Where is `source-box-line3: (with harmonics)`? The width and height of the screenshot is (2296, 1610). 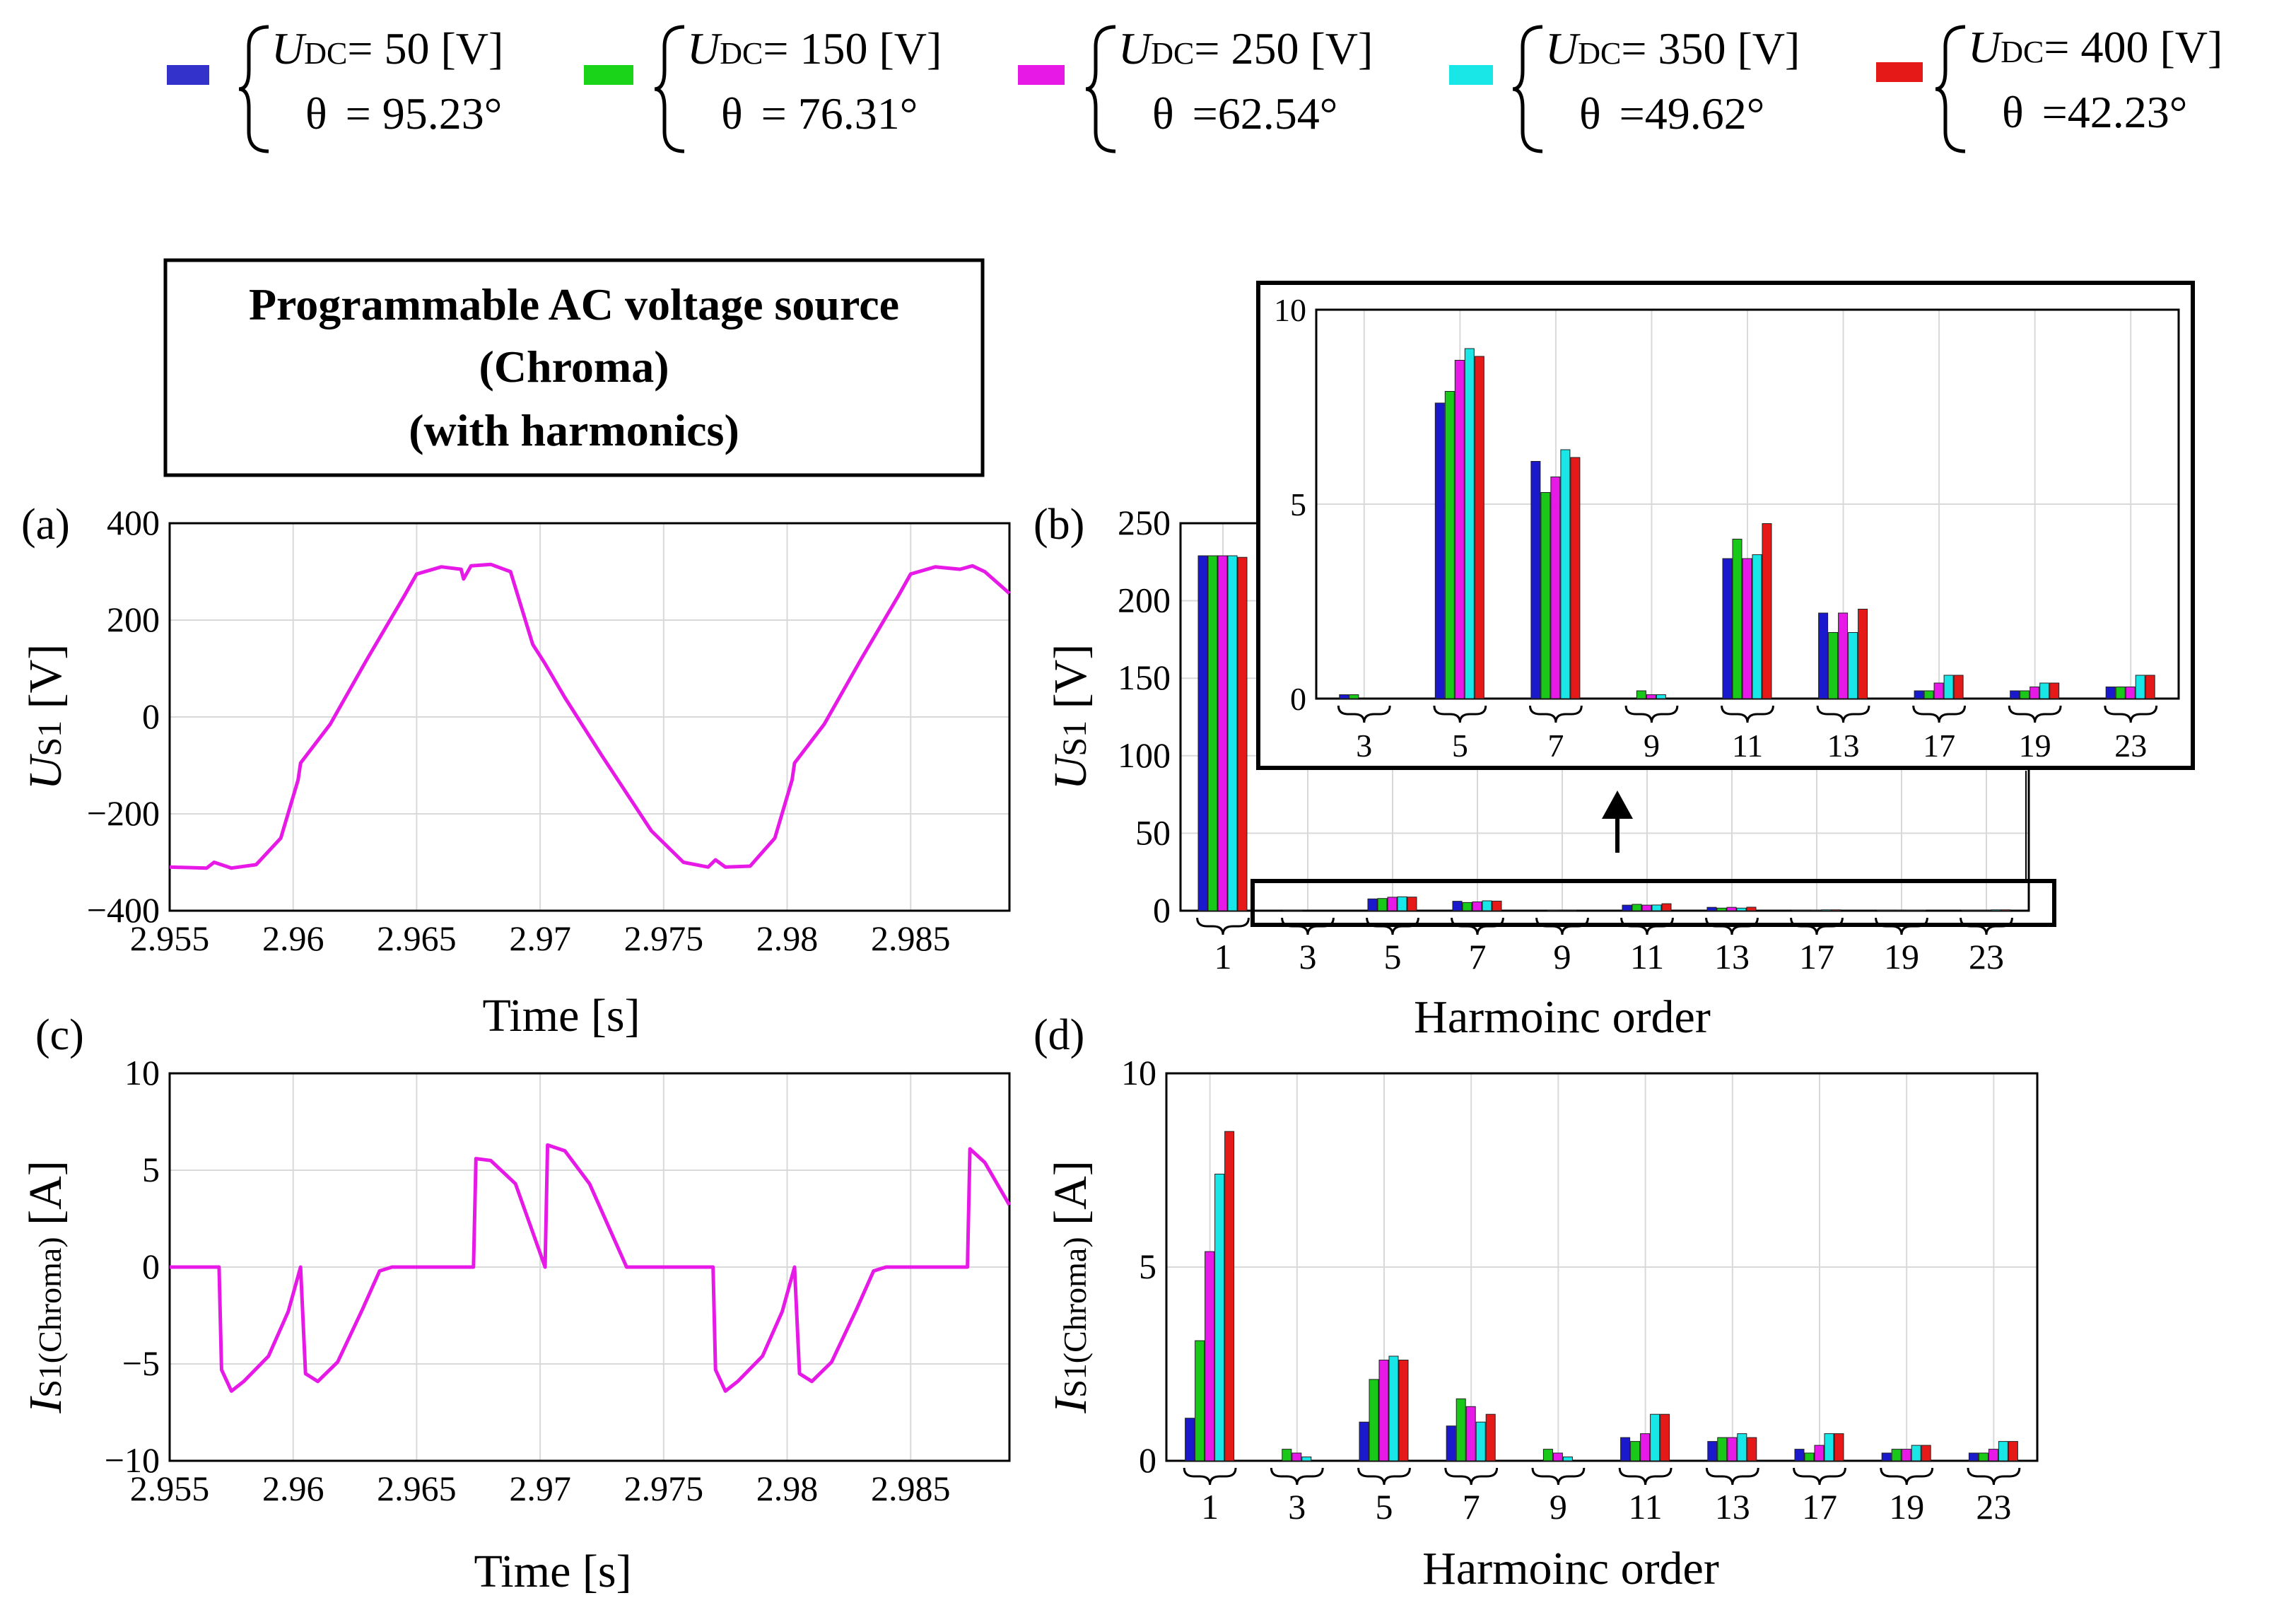 source-box-line3: (with harmonics) is located at coordinates (574, 430).